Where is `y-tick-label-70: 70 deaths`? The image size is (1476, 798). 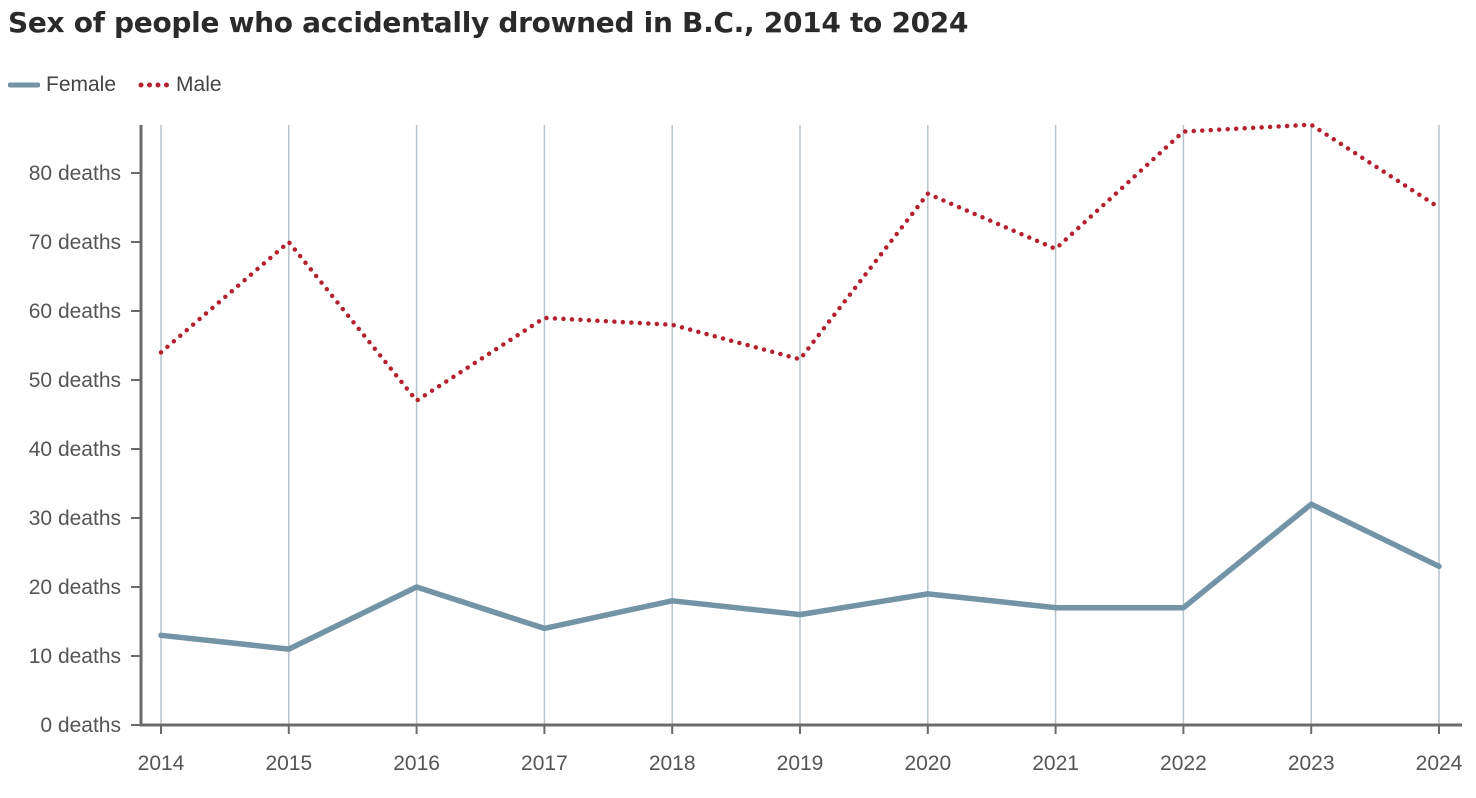 y-tick-label-70: 70 deaths is located at coordinates (75, 242).